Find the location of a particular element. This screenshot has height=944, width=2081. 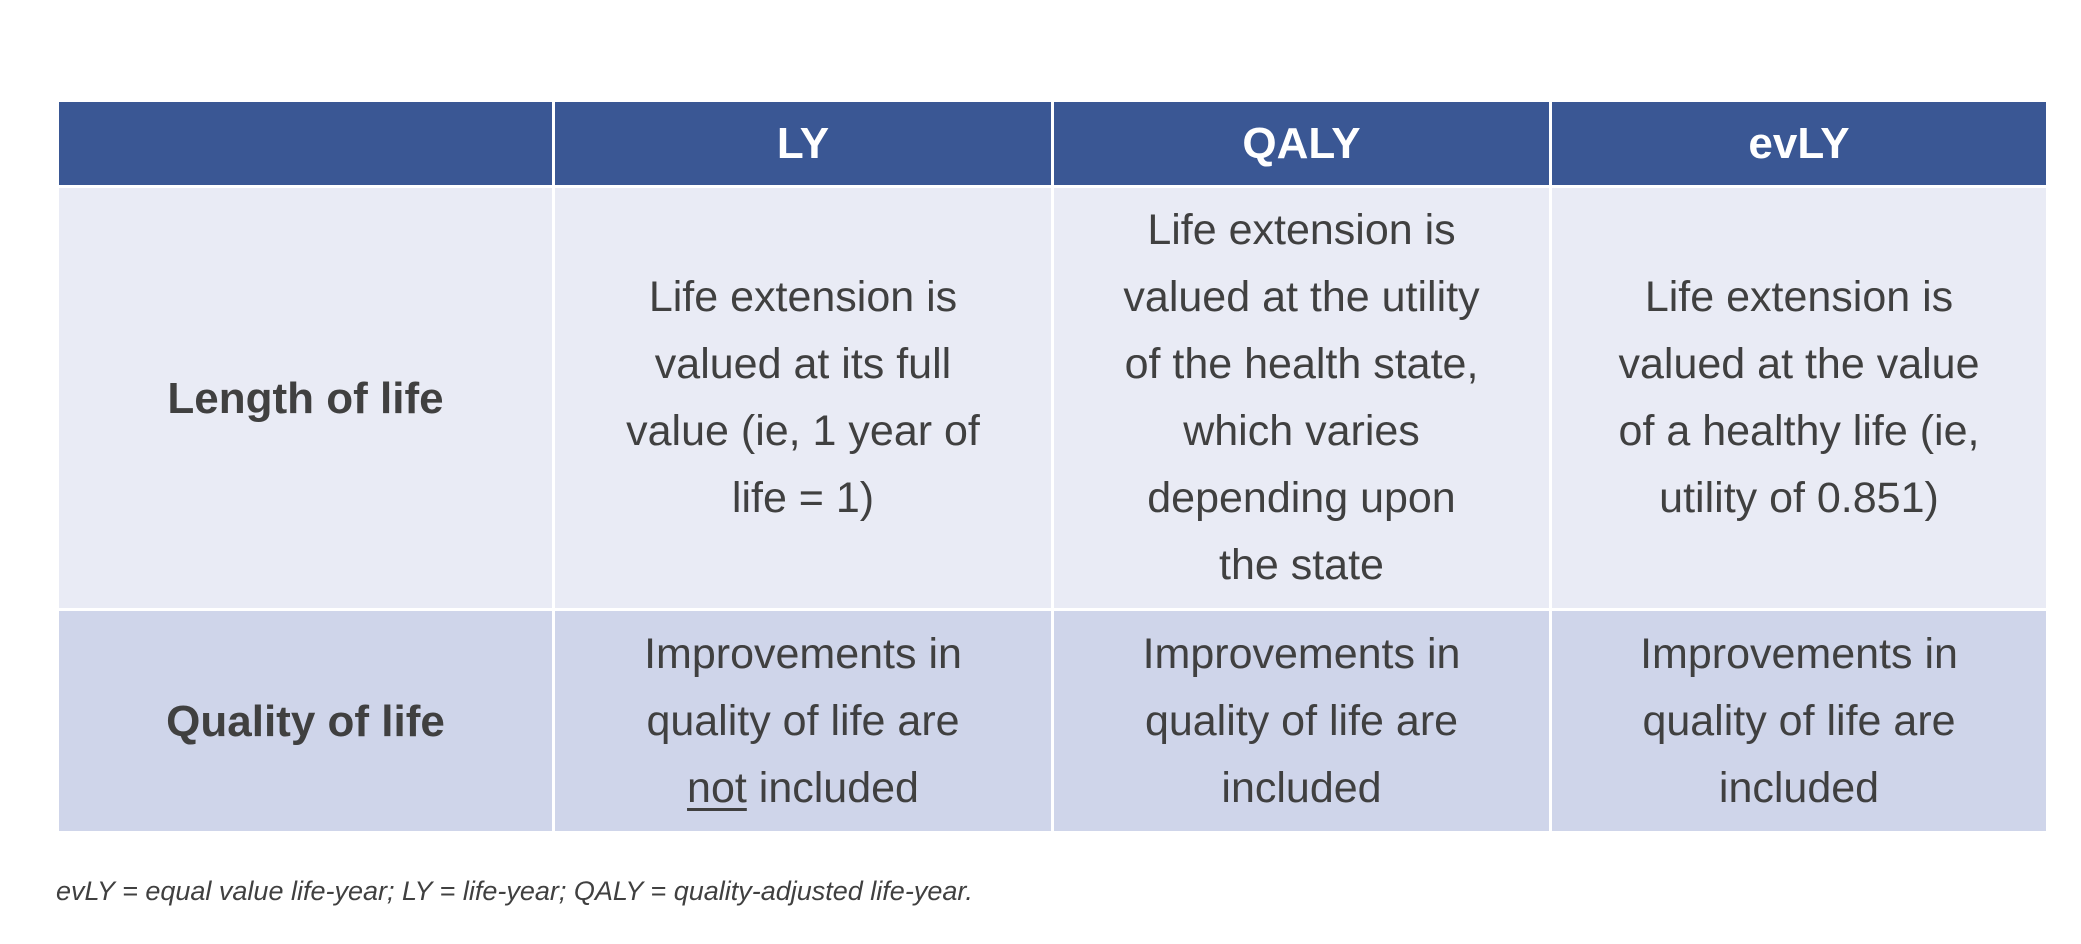

cell-line: which varies is located at coordinates (1301, 431).